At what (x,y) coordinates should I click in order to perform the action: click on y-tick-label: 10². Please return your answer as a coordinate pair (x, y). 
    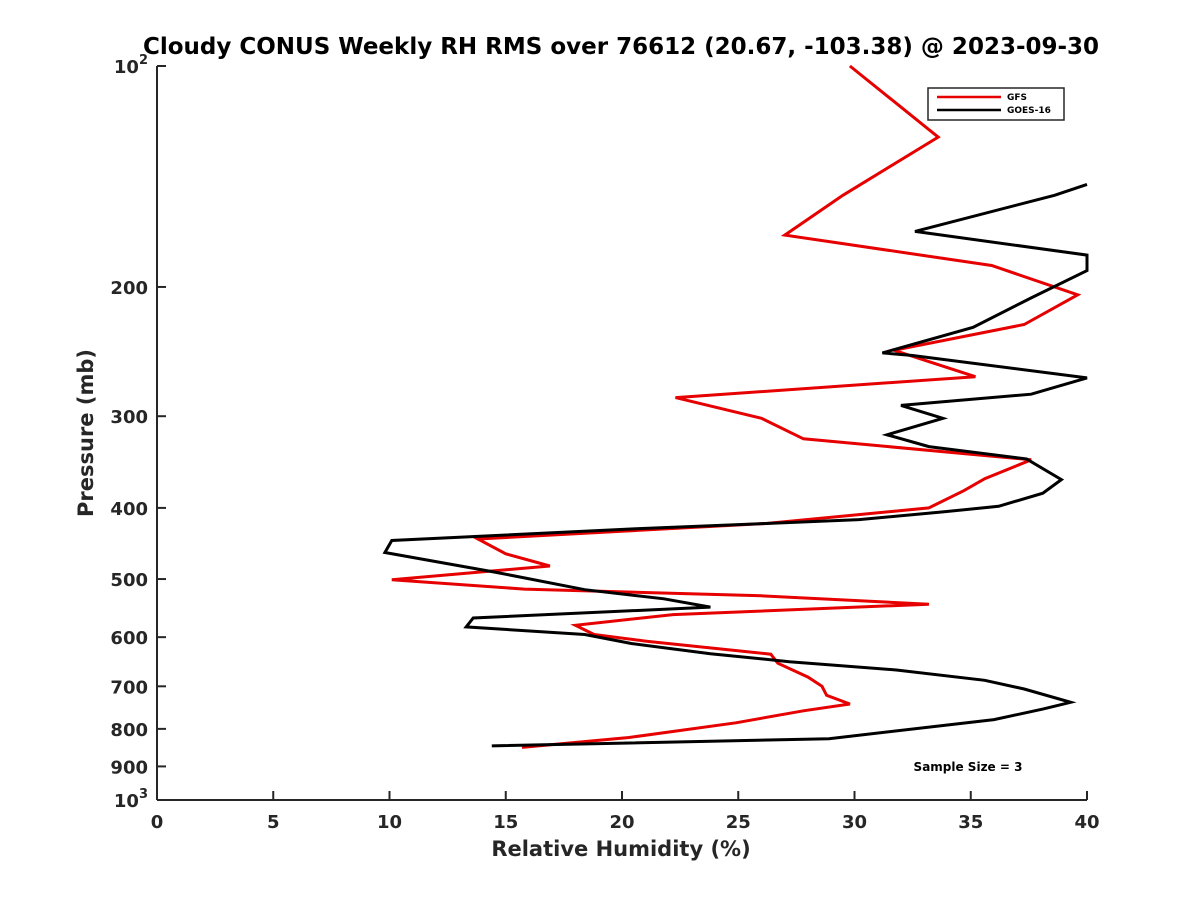
    Looking at the image, I should click on (131, 65).